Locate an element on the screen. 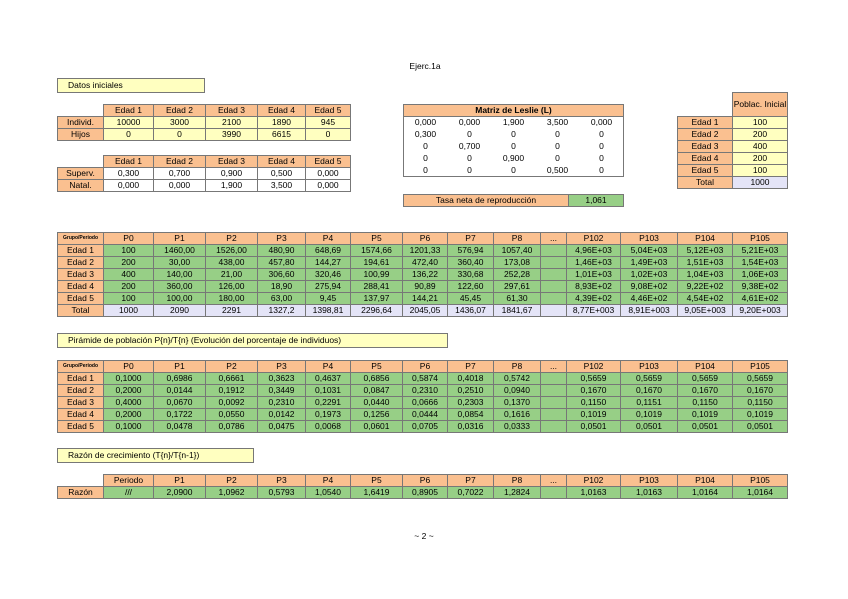 The height and width of the screenshot is (599, 848). cell: 3,500 is located at coordinates (281, 185).